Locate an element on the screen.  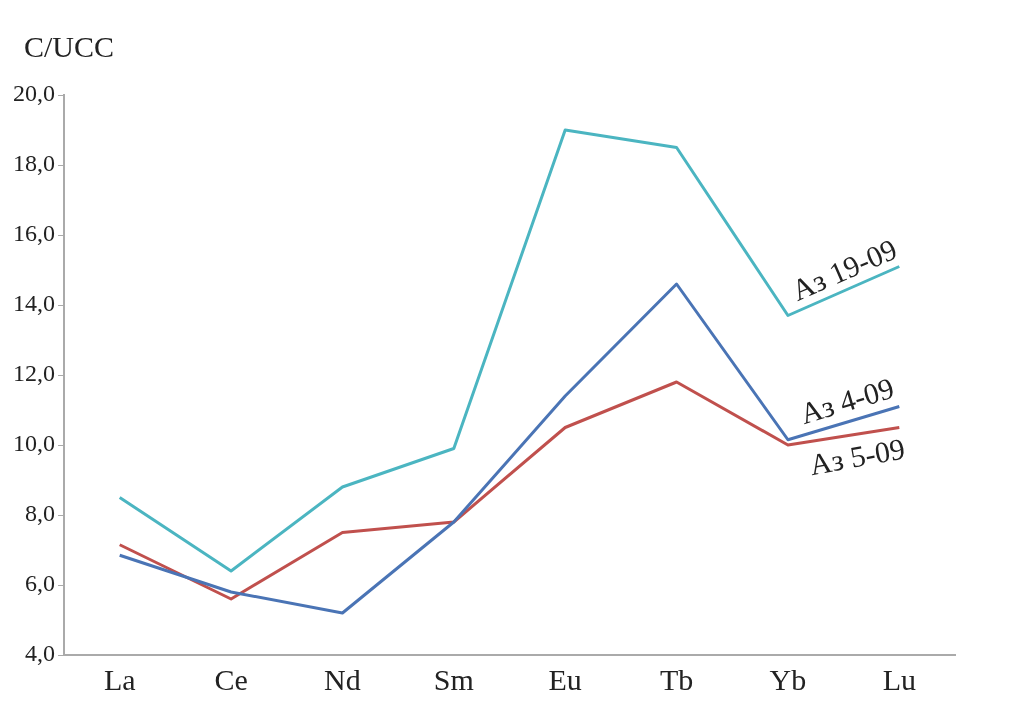
text: Аз 4-09 is located at coordinates (847, 400).